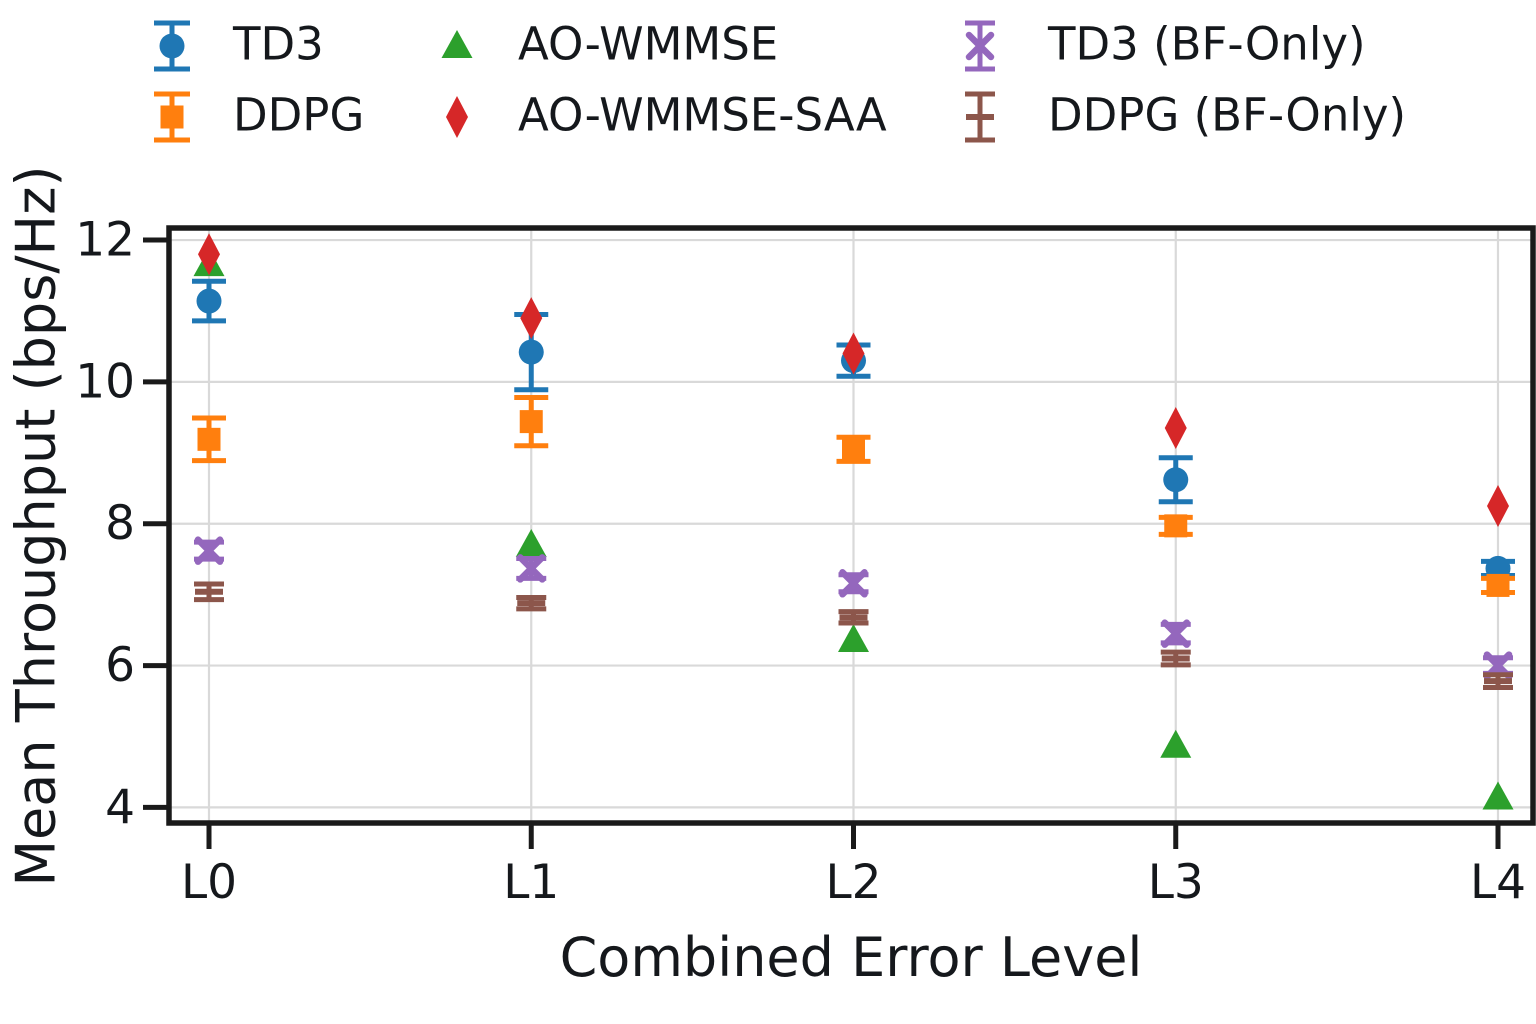  I want to click on marker-ddpg-L4, so click(1498, 585).